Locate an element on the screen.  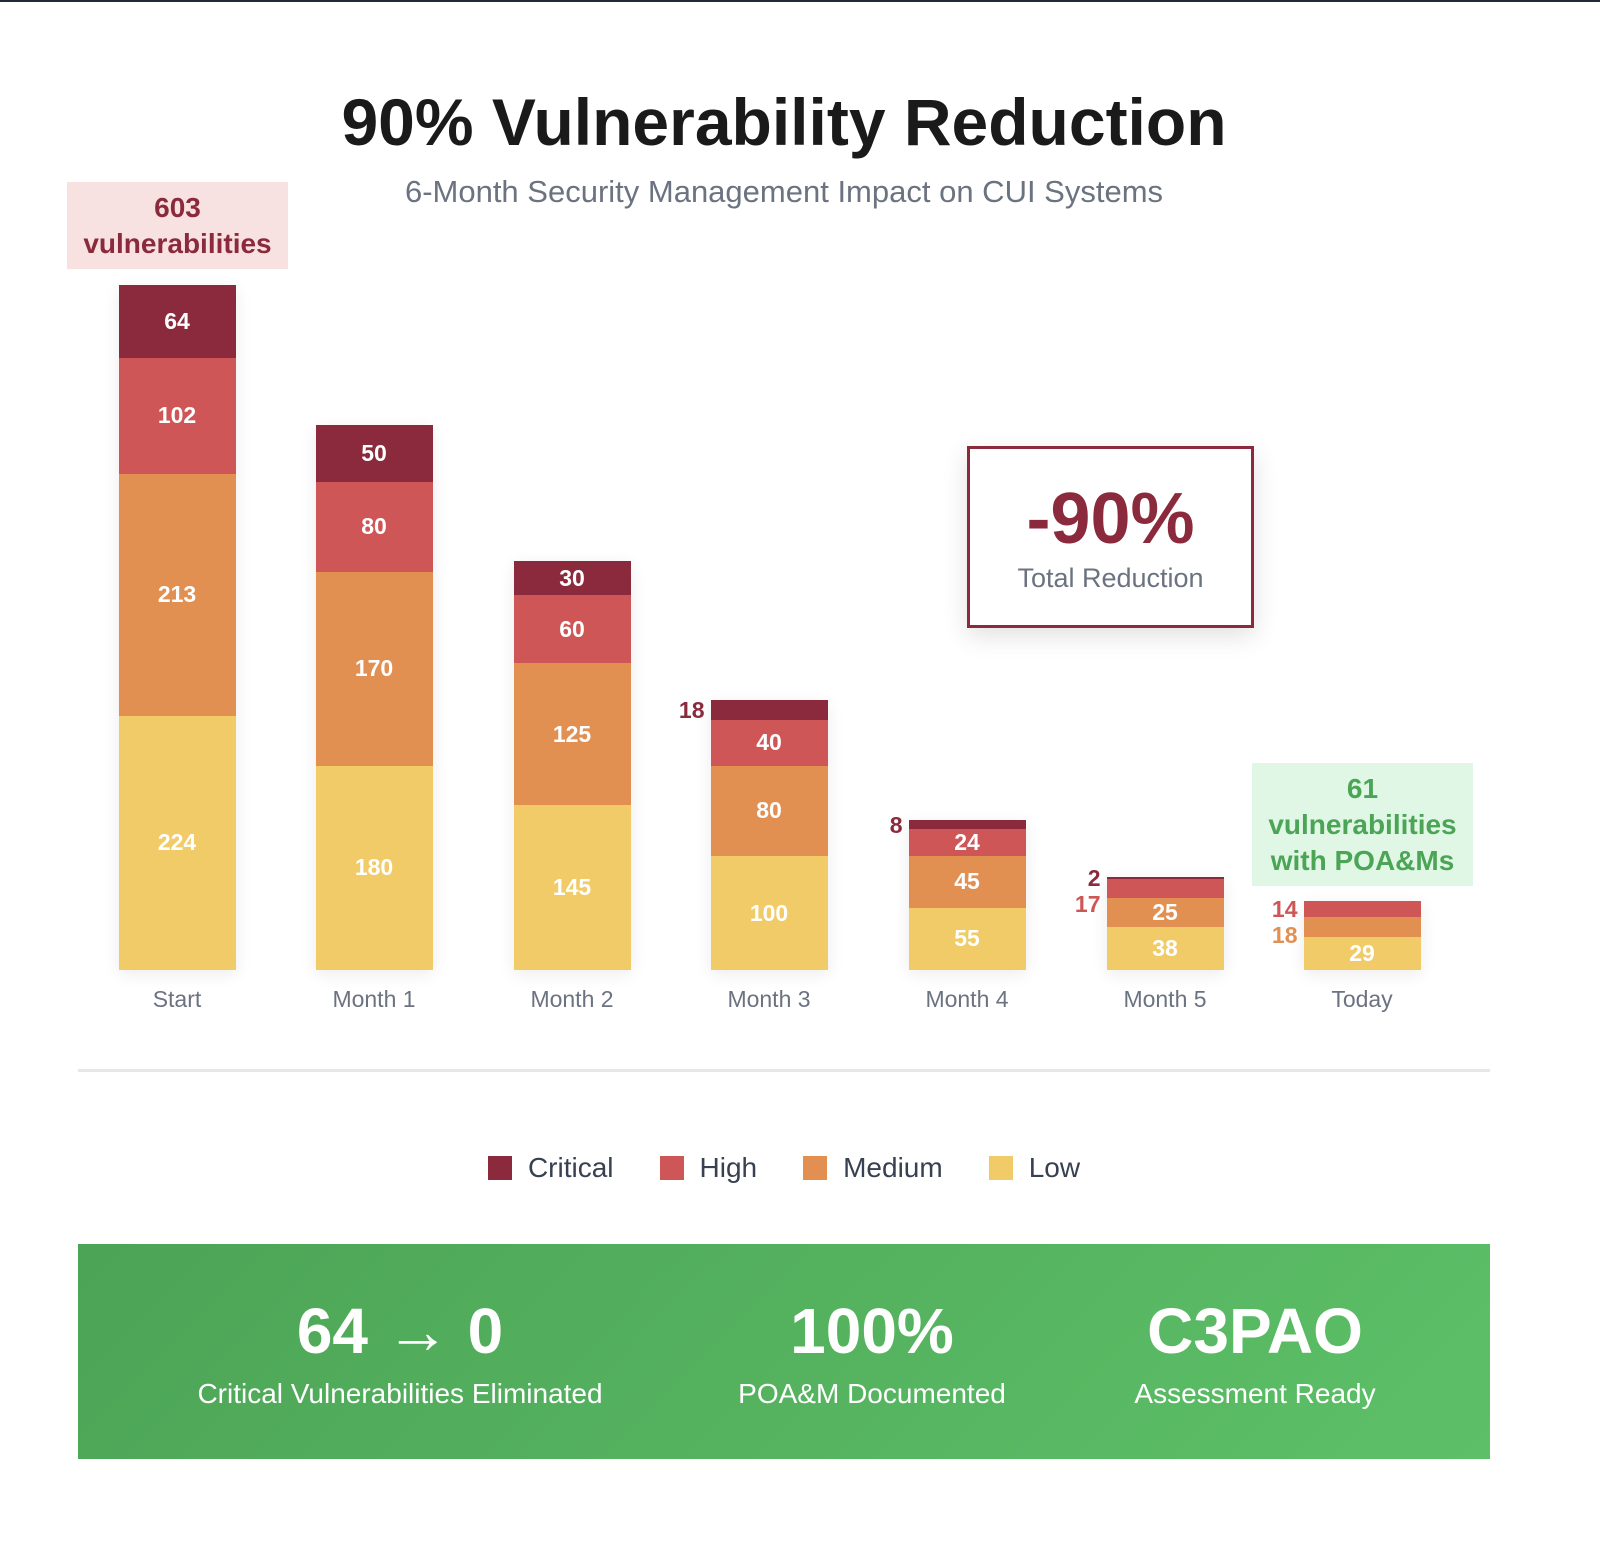
segment-value-label: 30 is located at coordinates (572, 577).